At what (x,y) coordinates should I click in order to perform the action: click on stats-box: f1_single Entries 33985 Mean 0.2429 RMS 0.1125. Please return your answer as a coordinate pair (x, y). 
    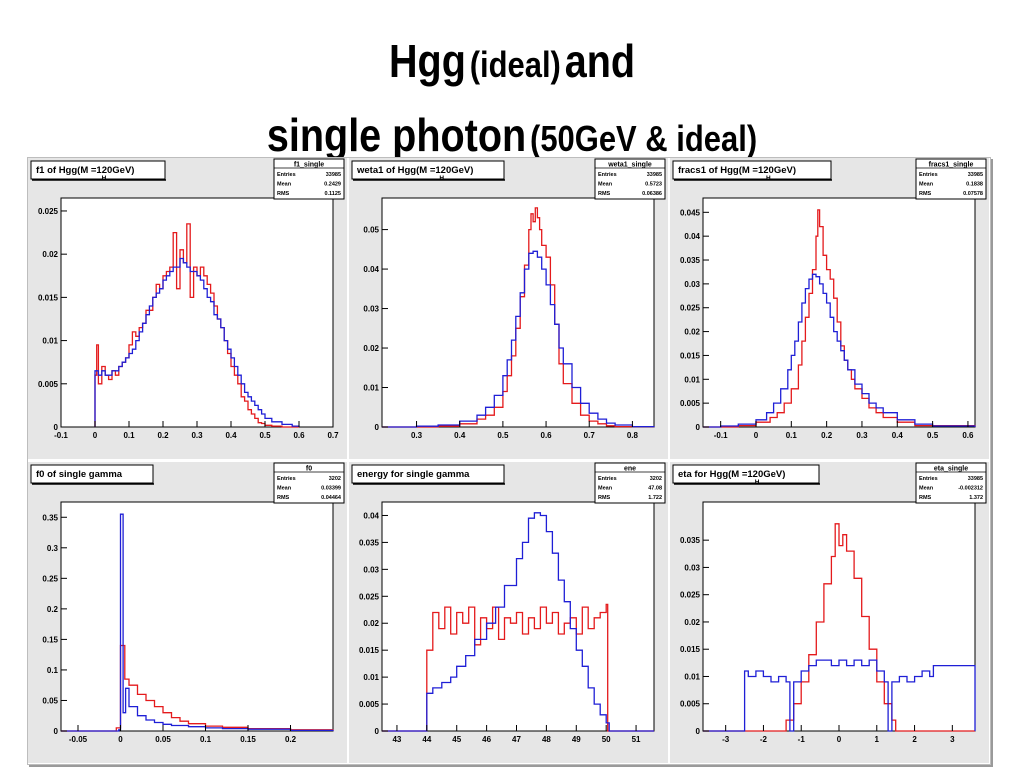
    Looking at the image, I should click on (309, 179).